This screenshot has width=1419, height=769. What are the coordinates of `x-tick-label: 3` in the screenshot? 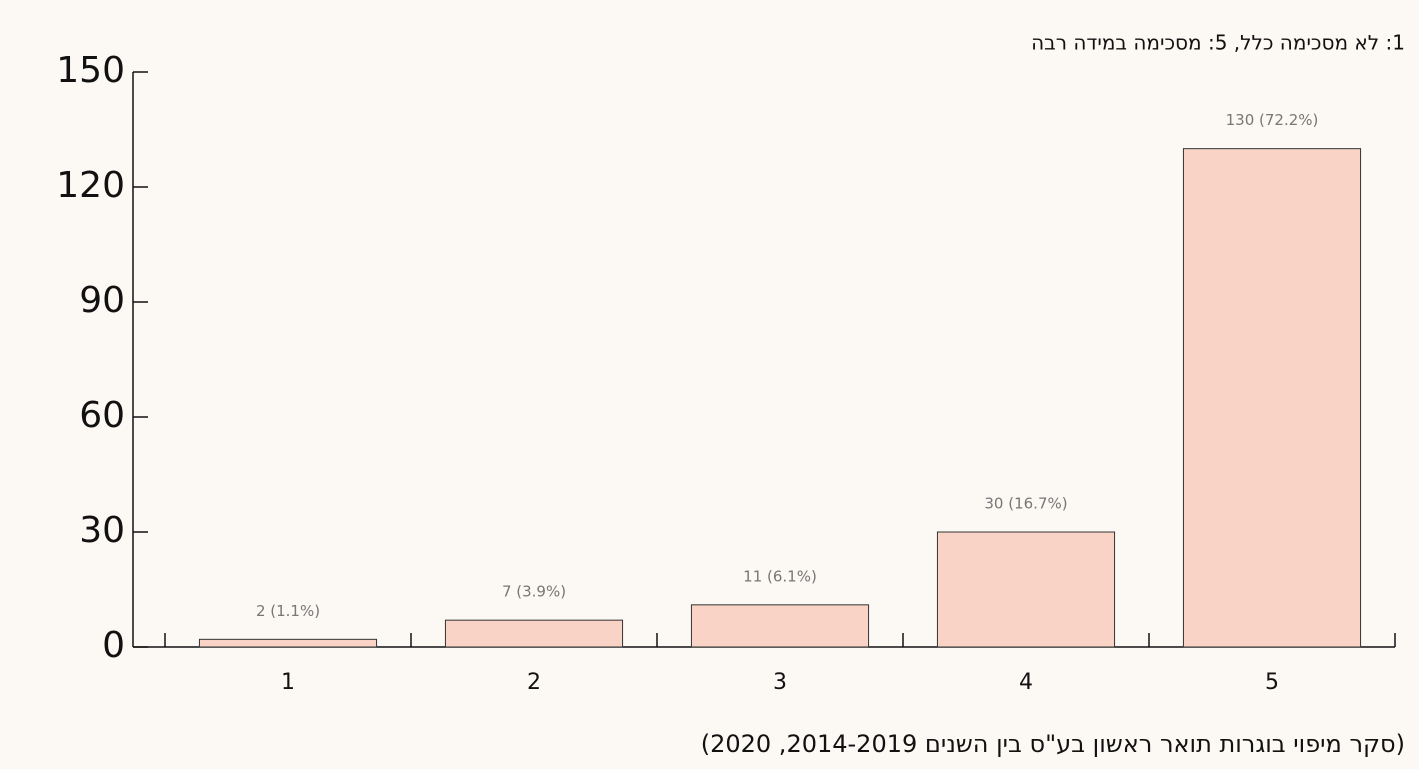 It's located at (780, 682).